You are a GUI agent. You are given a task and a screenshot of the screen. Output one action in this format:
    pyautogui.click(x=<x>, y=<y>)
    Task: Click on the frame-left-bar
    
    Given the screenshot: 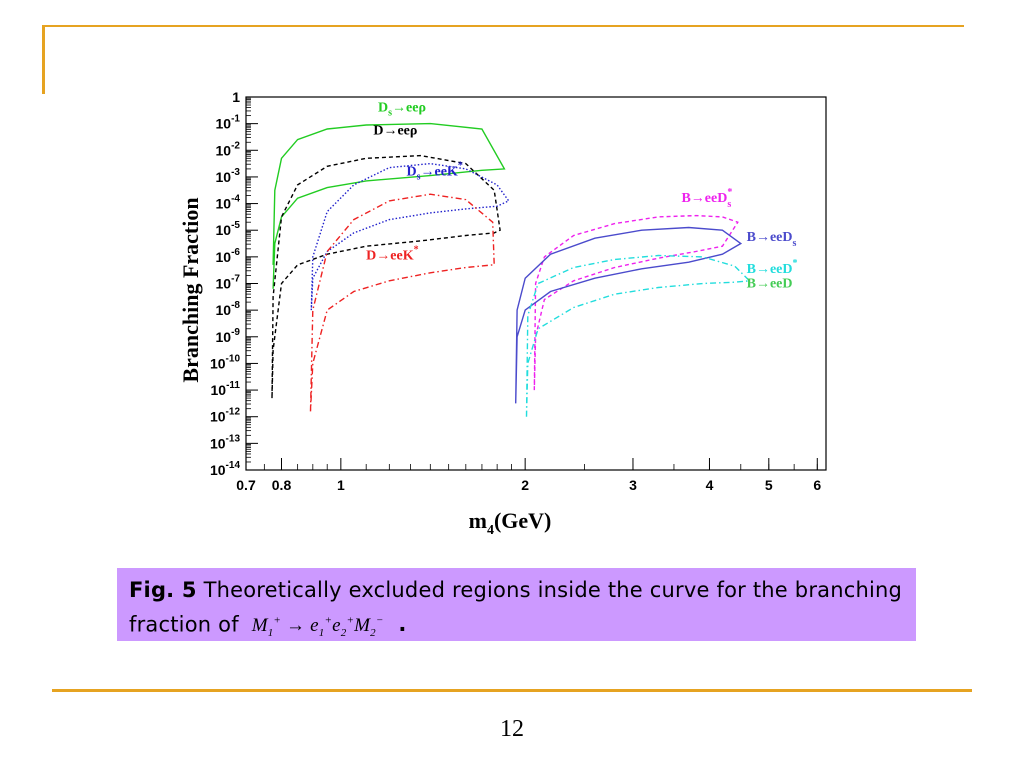 What is the action you would take?
    pyautogui.click(x=43, y=59)
    